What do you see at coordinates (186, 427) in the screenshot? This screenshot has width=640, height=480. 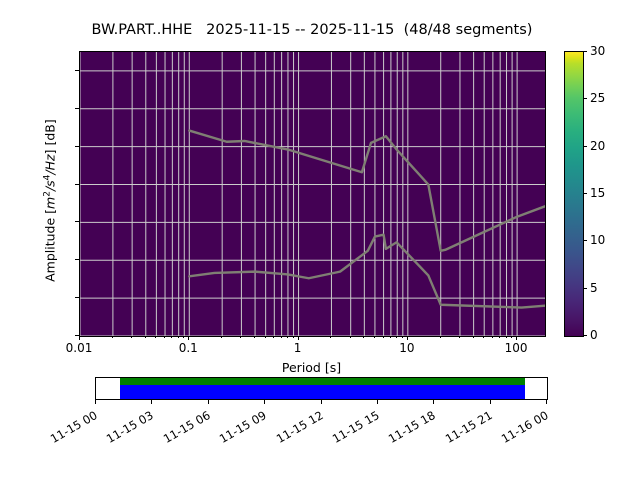 I see `timeline-tick-label: 11-15 06` at bounding box center [186, 427].